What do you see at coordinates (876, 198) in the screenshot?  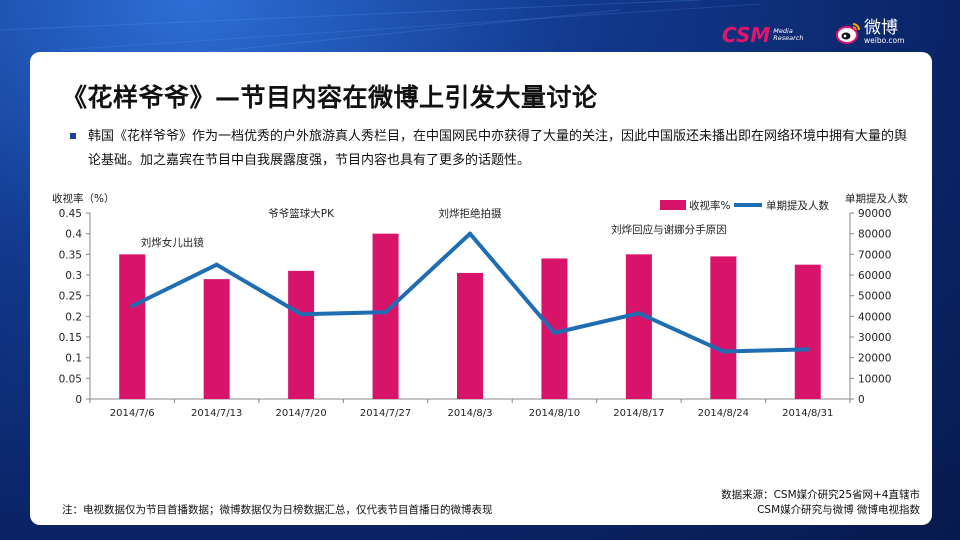 I see `right-axis-title: 单期提及人数` at bounding box center [876, 198].